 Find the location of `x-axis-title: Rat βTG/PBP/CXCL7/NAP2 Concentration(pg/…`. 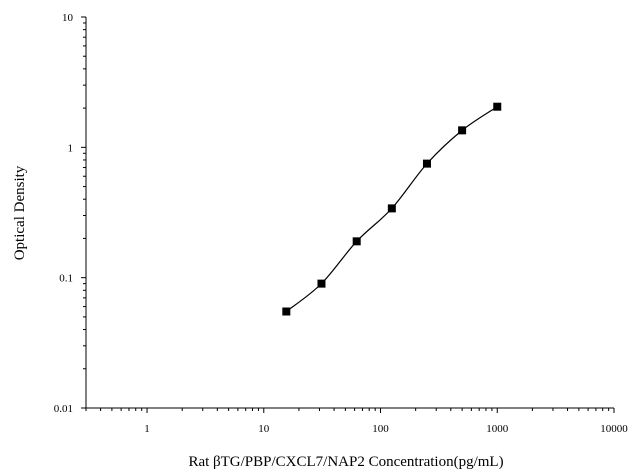

x-axis-title: Rat βTG/PBP/CXCL7/NAP2 Concentration(pg/… is located at coordinates (345, 462).